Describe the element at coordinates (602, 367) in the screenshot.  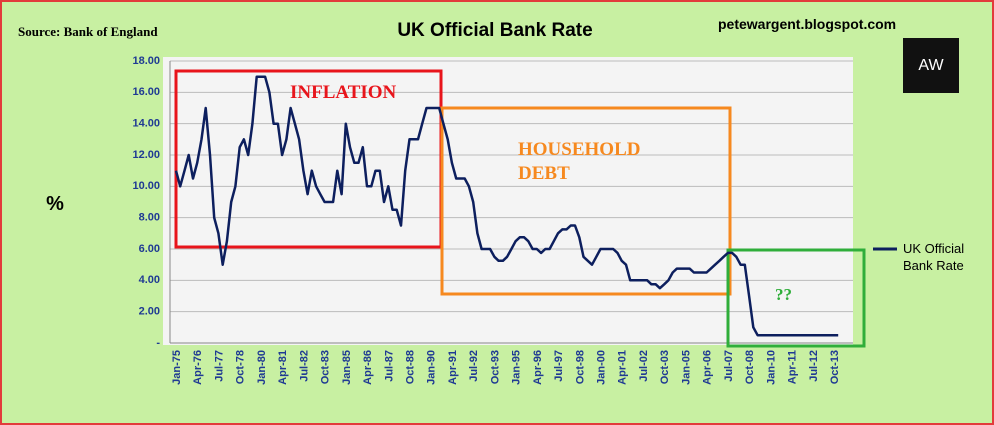
I see `x-tick-label: Jan-00` at that location.